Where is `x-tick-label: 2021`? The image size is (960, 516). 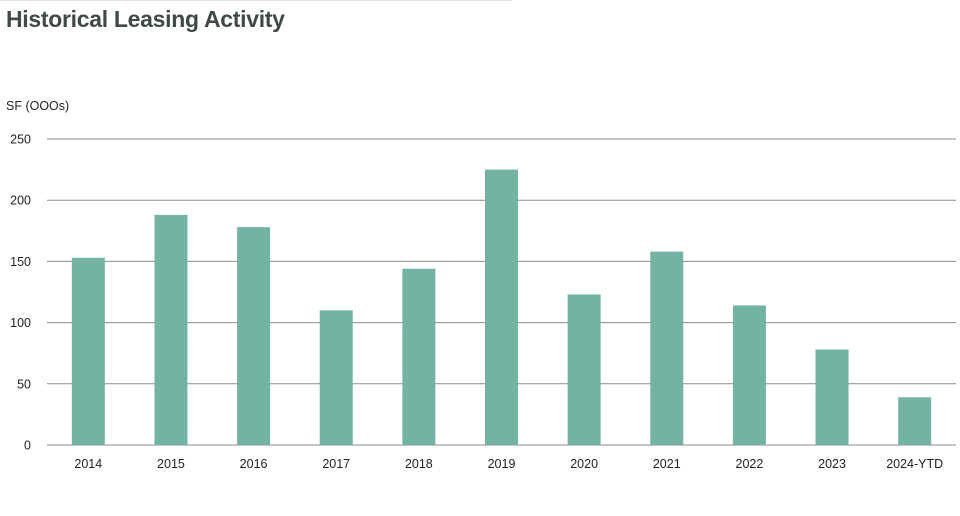 x-tick-label: 2021 is located at coordinates (667, 464).